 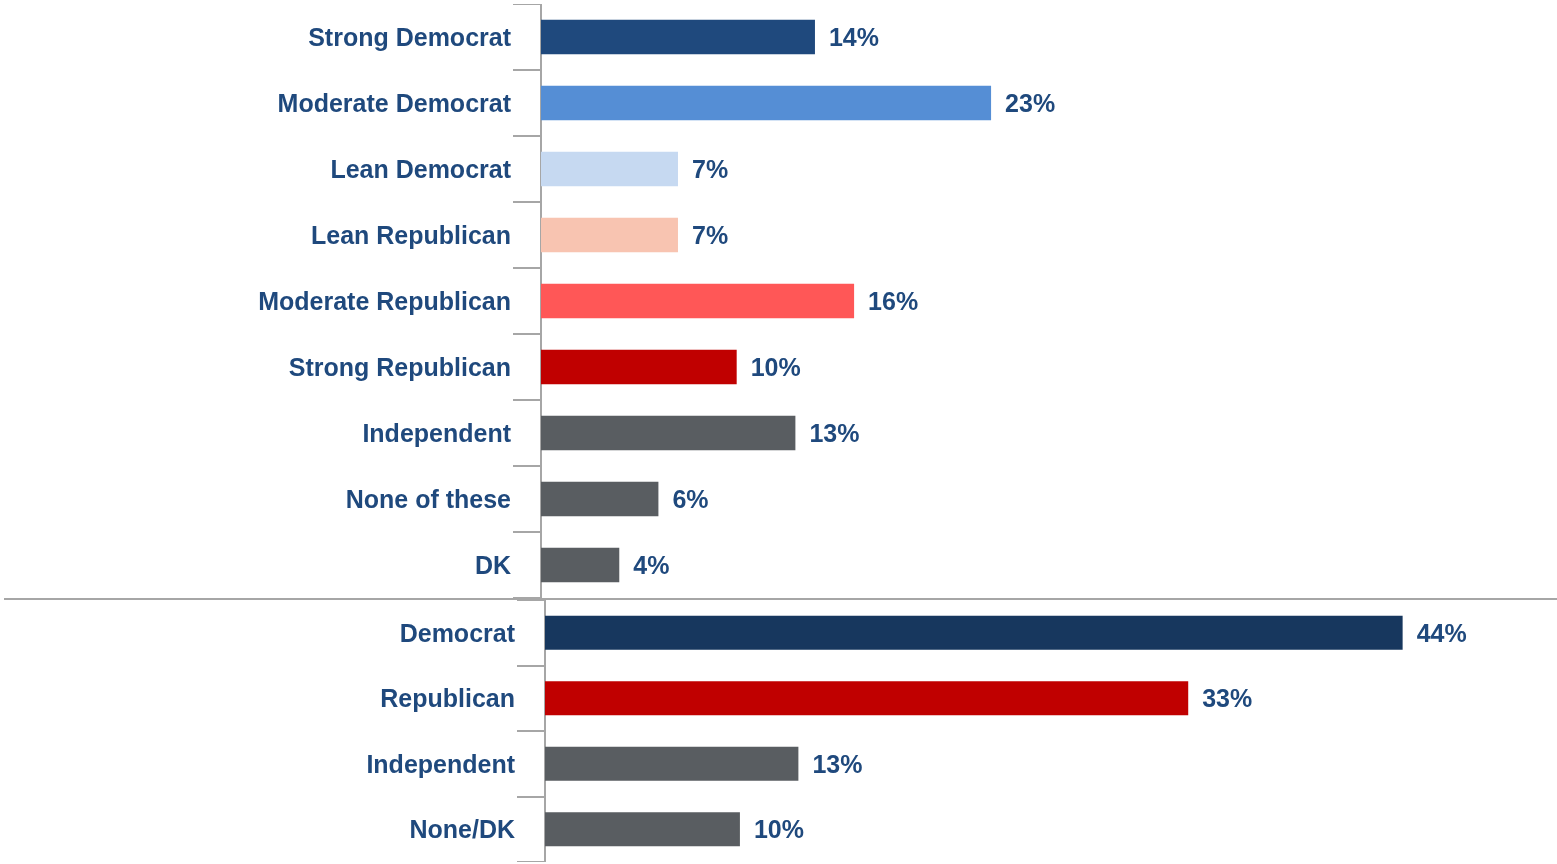 I want to click on y-tick-label: Moderate Democrat, so click(x=394, y=103).